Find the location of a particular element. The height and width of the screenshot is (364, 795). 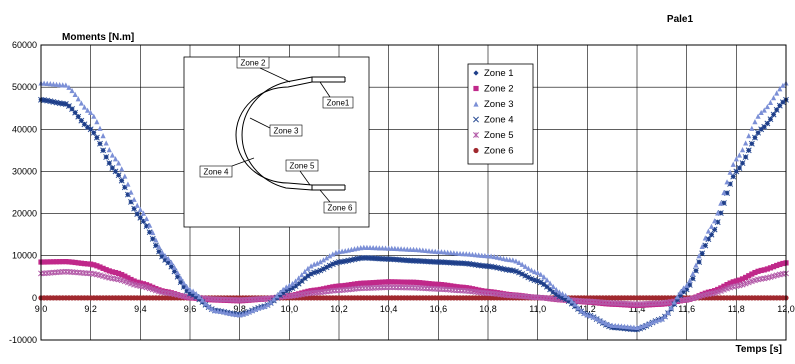

y-tick-label: 30000 is located at coordinates (24, 171).